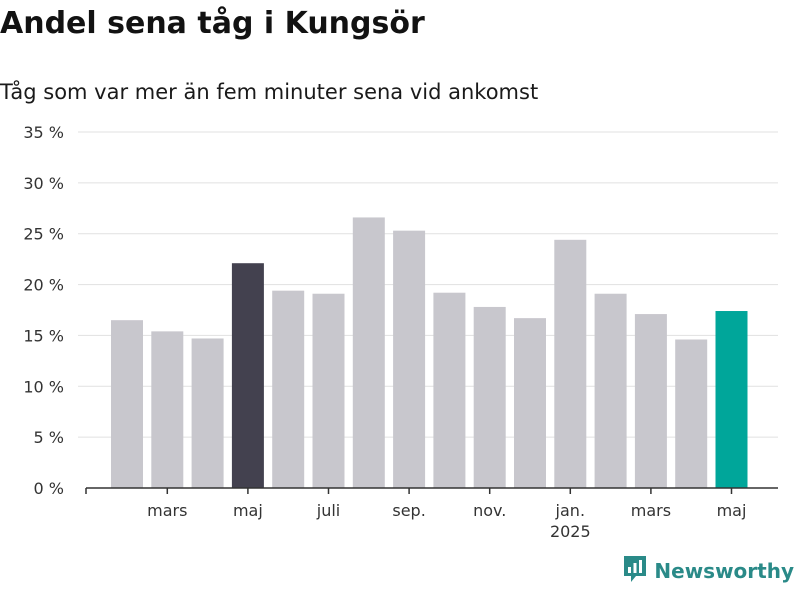 The width and height of the screenshot is (800, 600). What do you see at coordinates (635, 571) in the screenshot?
I see `bar-chart-icon` at bounding box center [635, 571].